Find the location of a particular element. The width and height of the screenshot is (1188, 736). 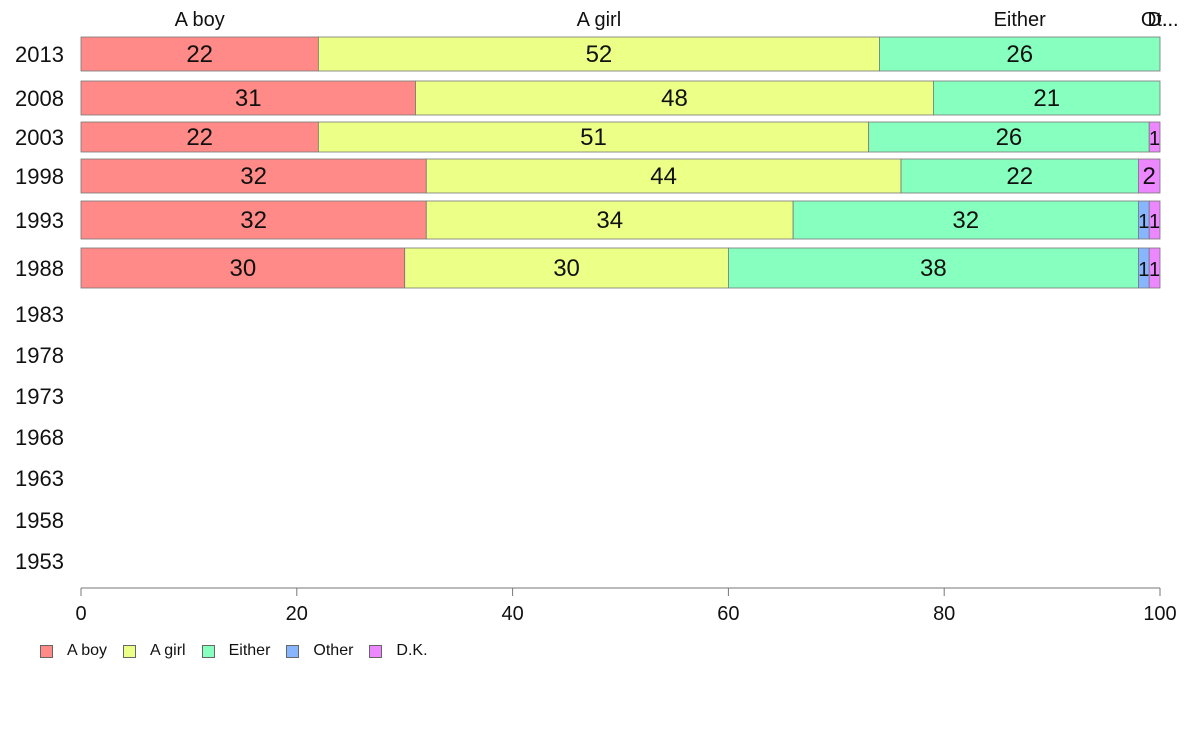

y-tick-label: 1963 is located at coordinates (39, 478).